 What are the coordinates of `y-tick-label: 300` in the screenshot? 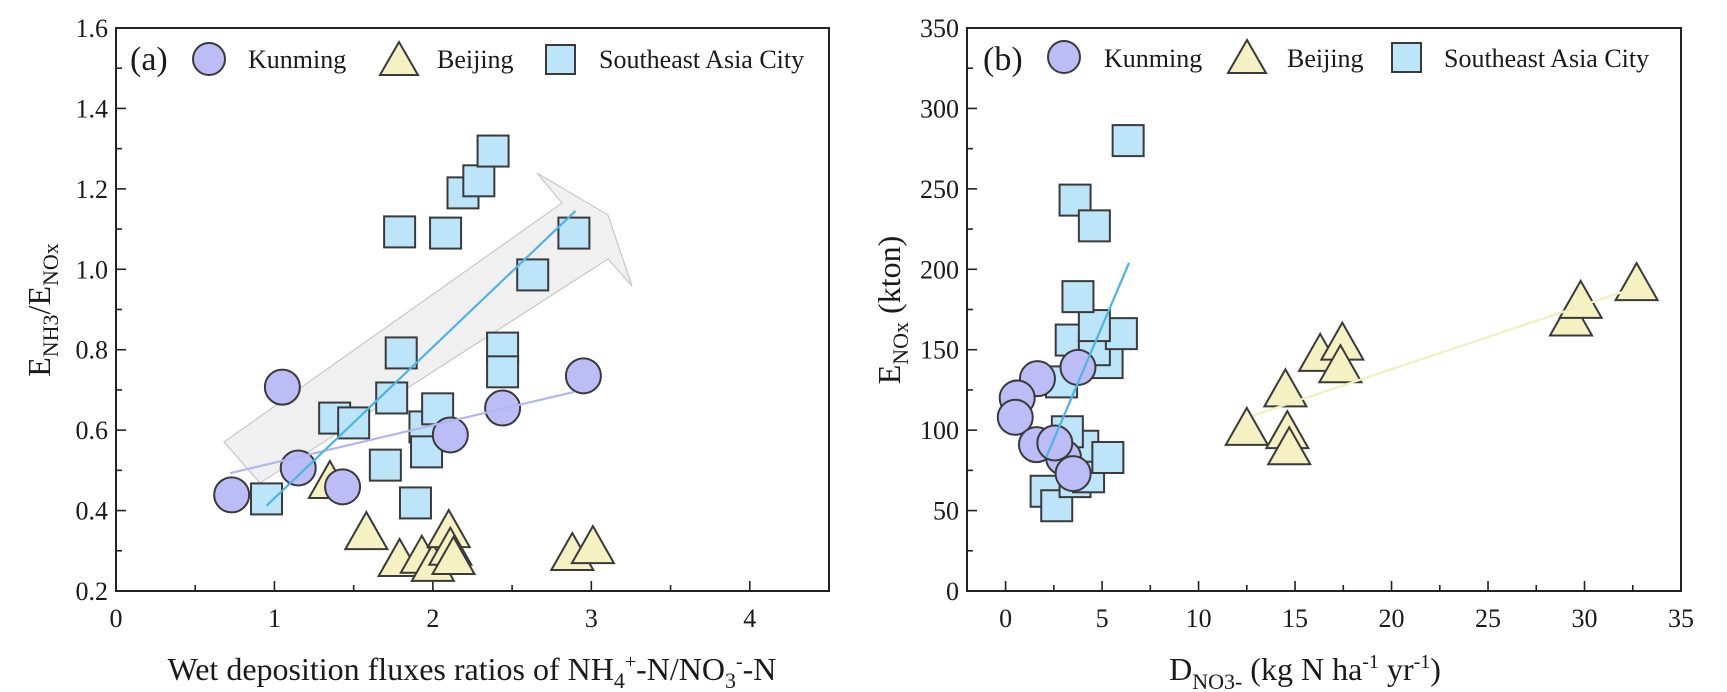 It's located at (939, 108).